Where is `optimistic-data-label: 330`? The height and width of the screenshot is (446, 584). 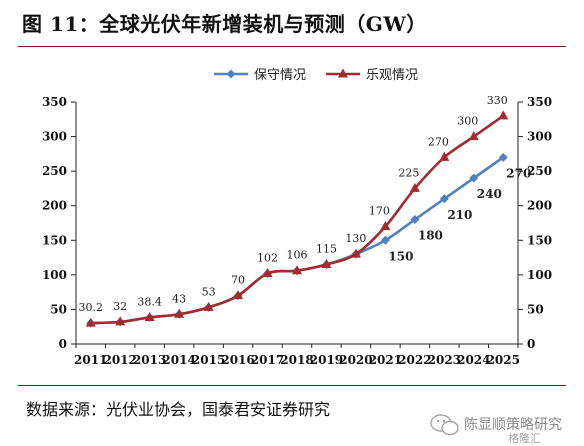
optimistic-data-label: 330 is located at coordinates (497, 100).